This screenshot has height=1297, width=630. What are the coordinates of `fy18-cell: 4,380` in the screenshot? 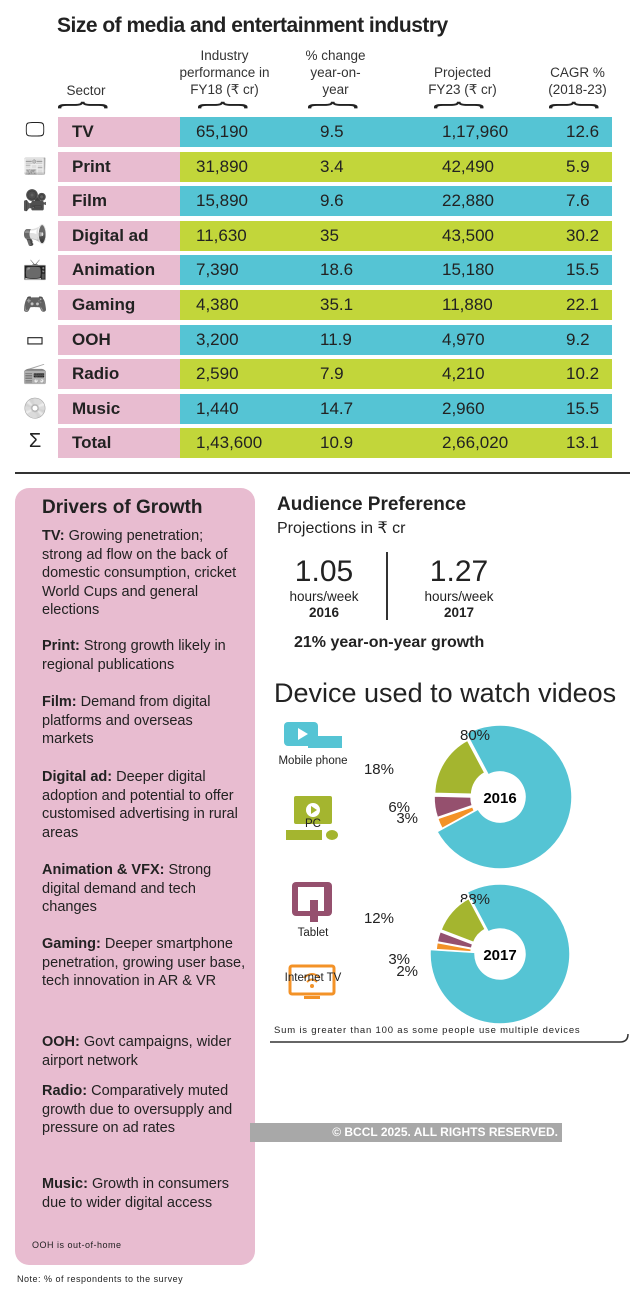 It's located at (217, 304).